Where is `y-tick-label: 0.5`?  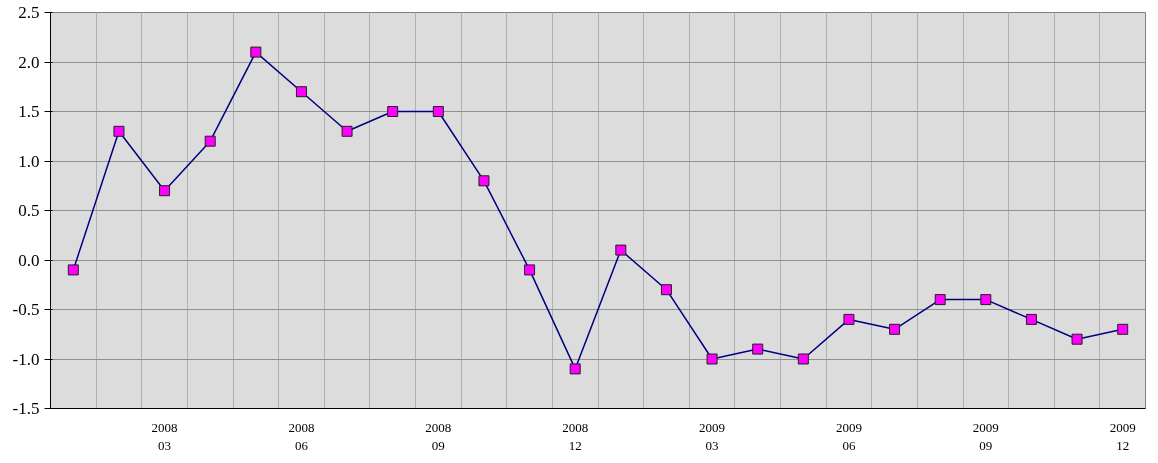
y-tick-label: 0.5 is located at coordinates (29, 210).